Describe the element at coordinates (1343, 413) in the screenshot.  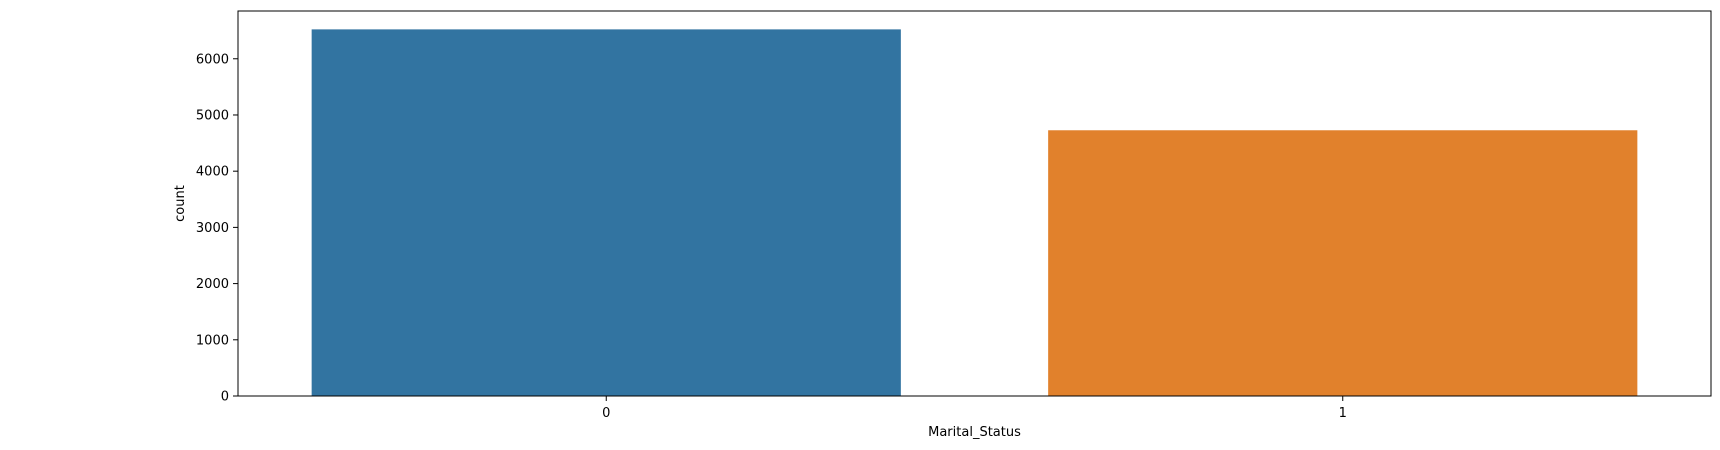
I see `x-tick-label: 1` at that location.